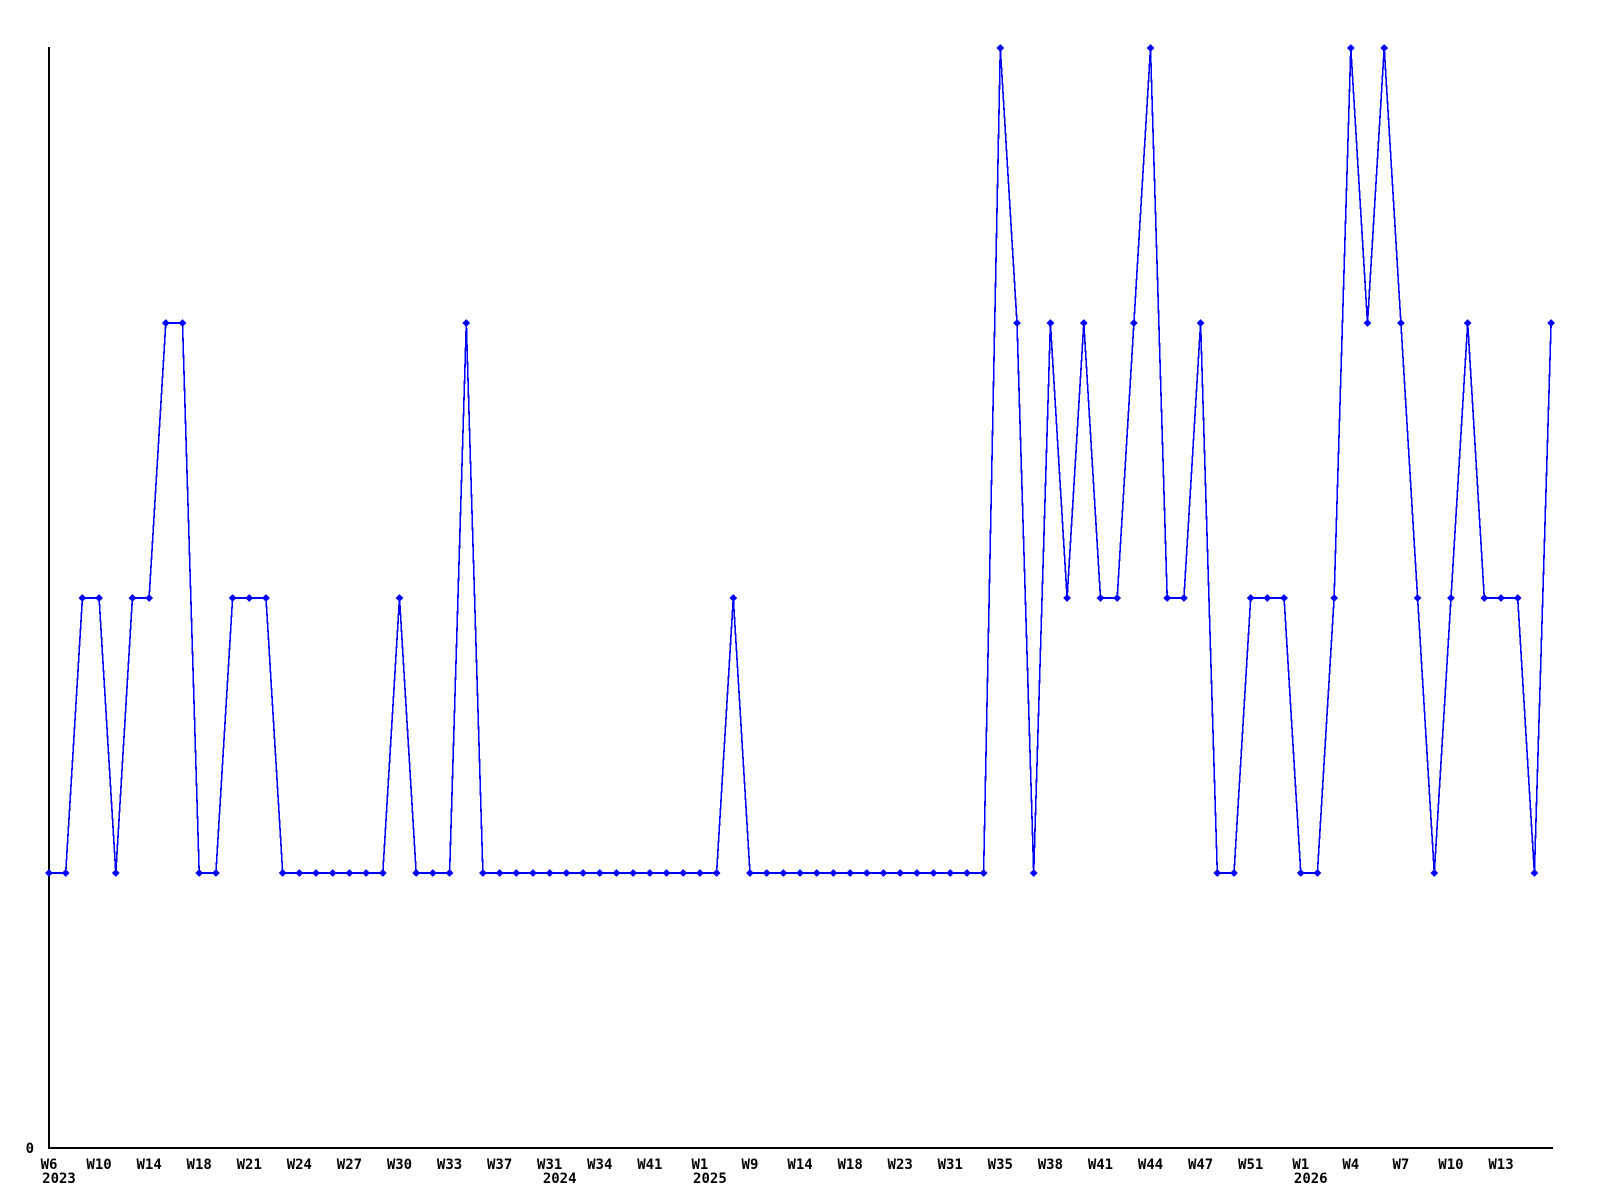  What do you see at coordinates (750, 1165) in the screenshot?
I see `x-tick-label: W9` at bounding box center [750, 1165].